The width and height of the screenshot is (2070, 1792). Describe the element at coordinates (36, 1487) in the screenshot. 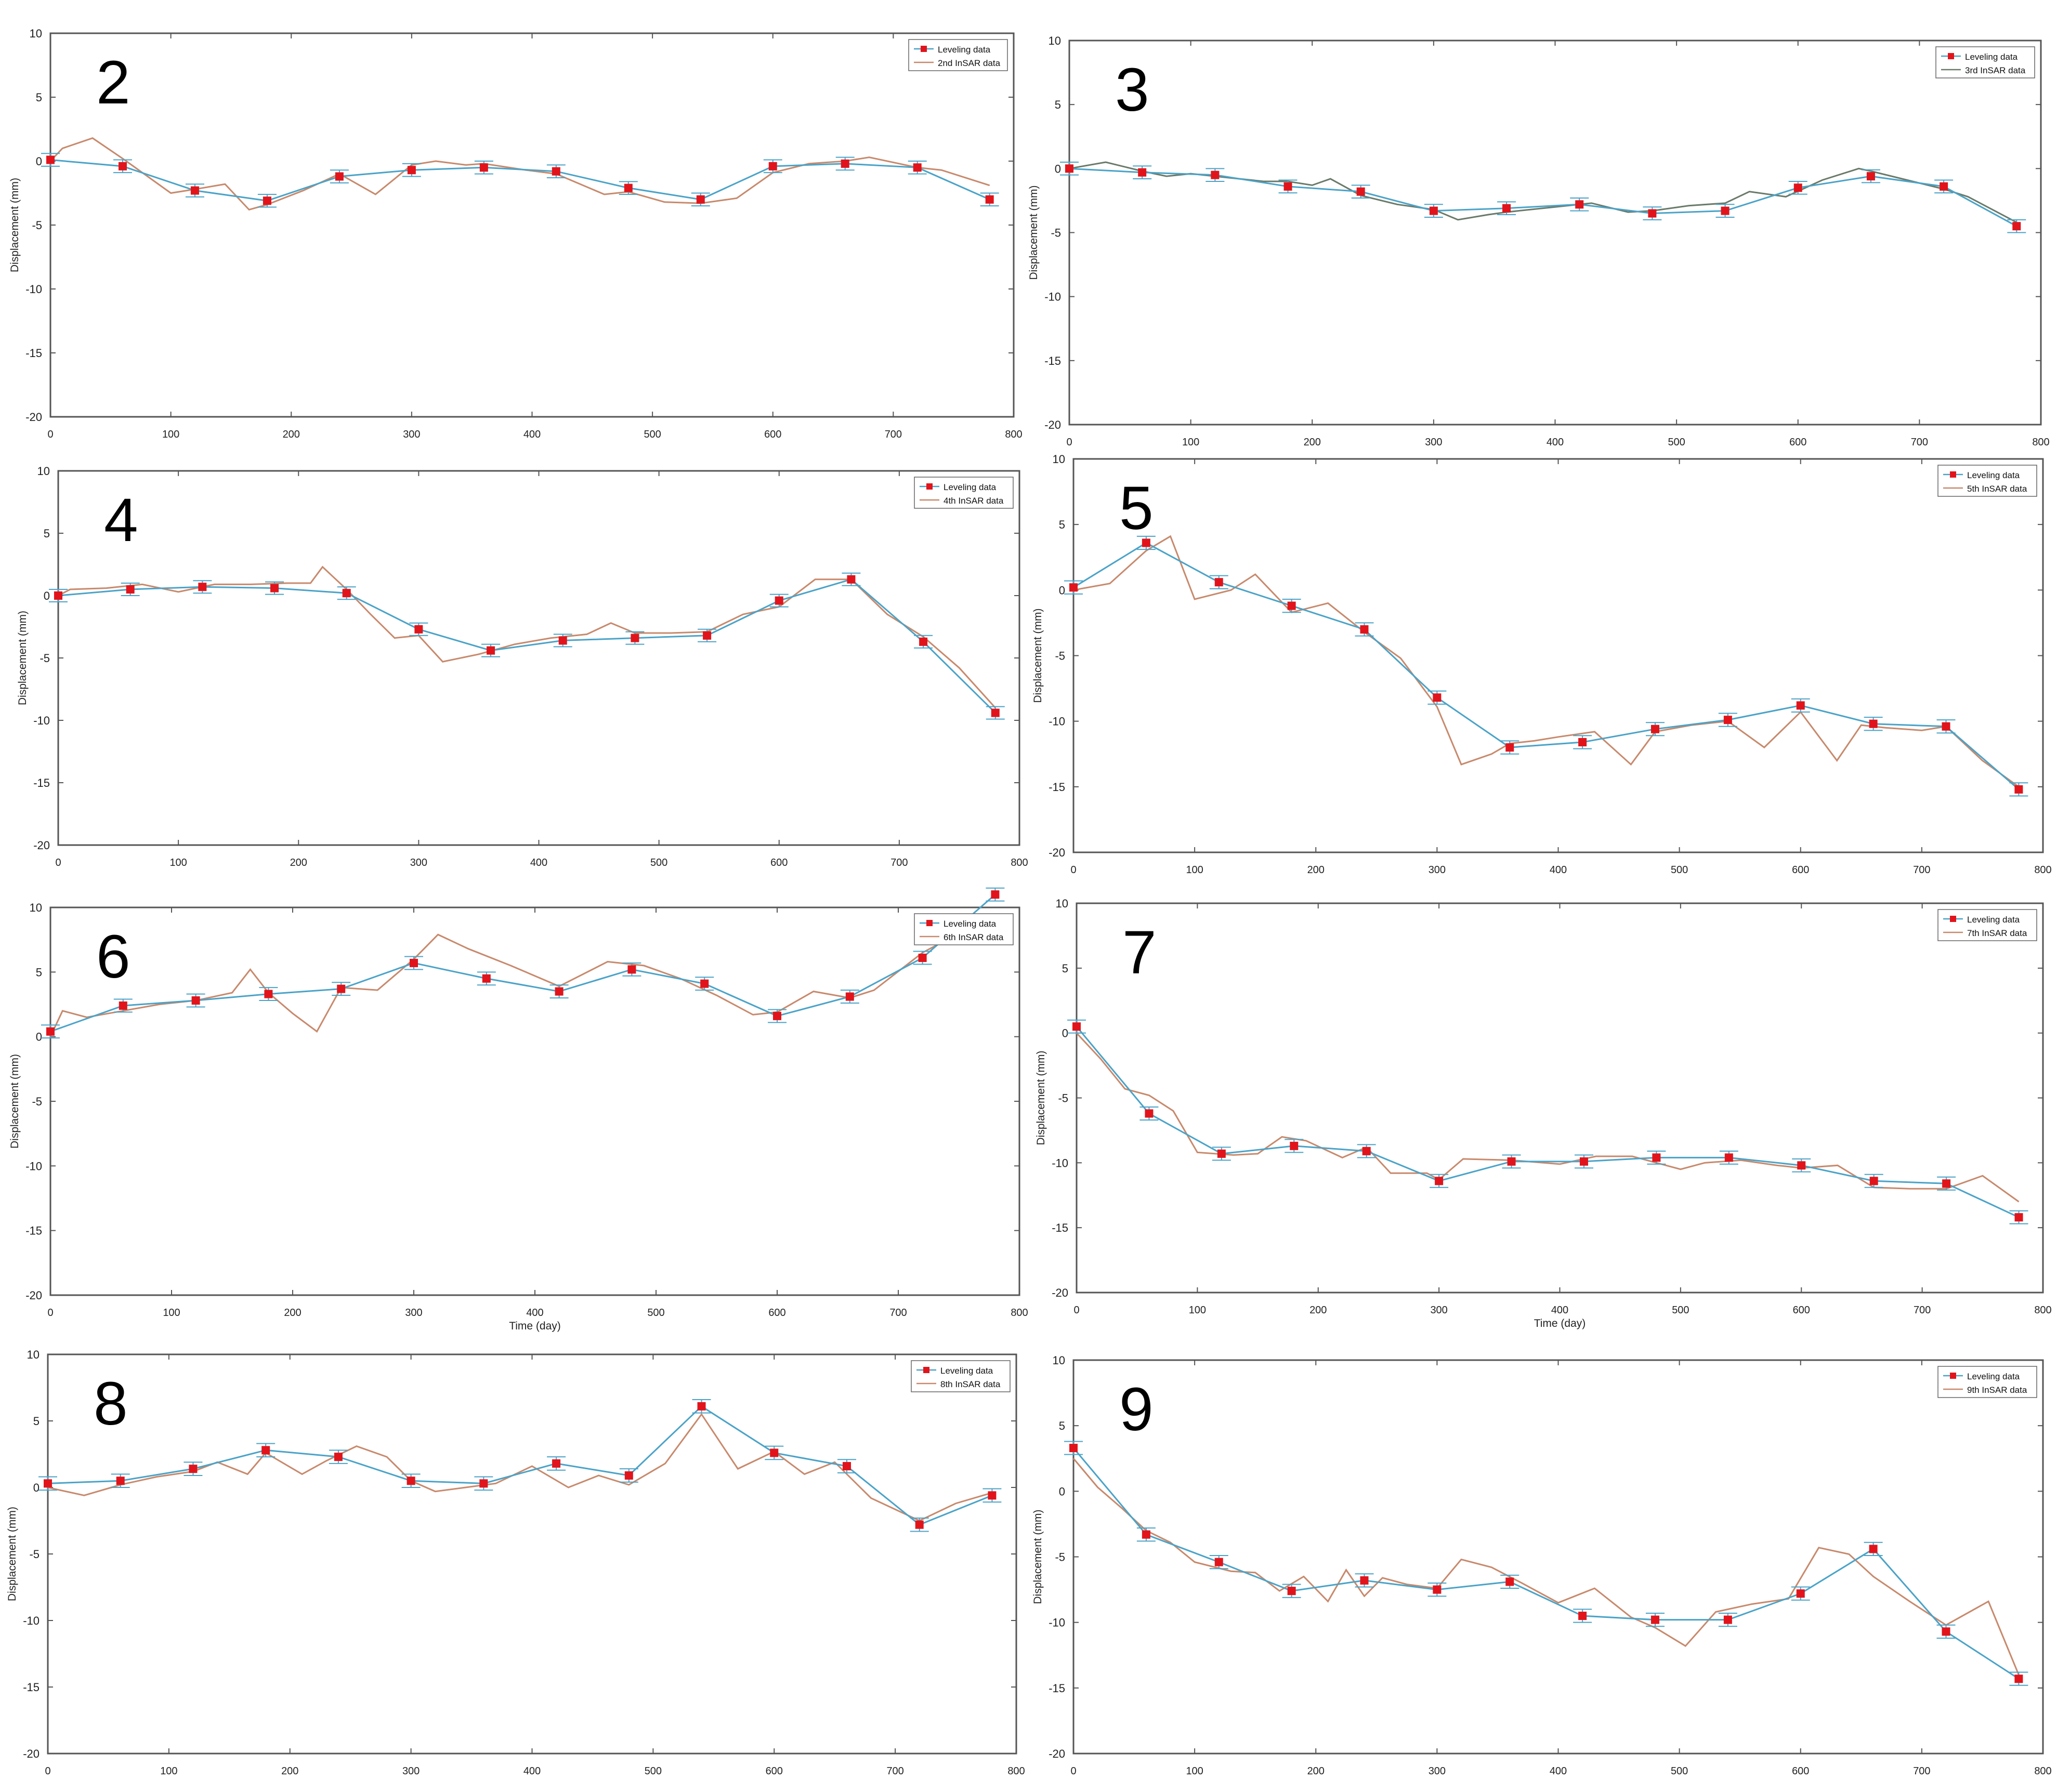

I see `y-tick-label: 0` at that location.